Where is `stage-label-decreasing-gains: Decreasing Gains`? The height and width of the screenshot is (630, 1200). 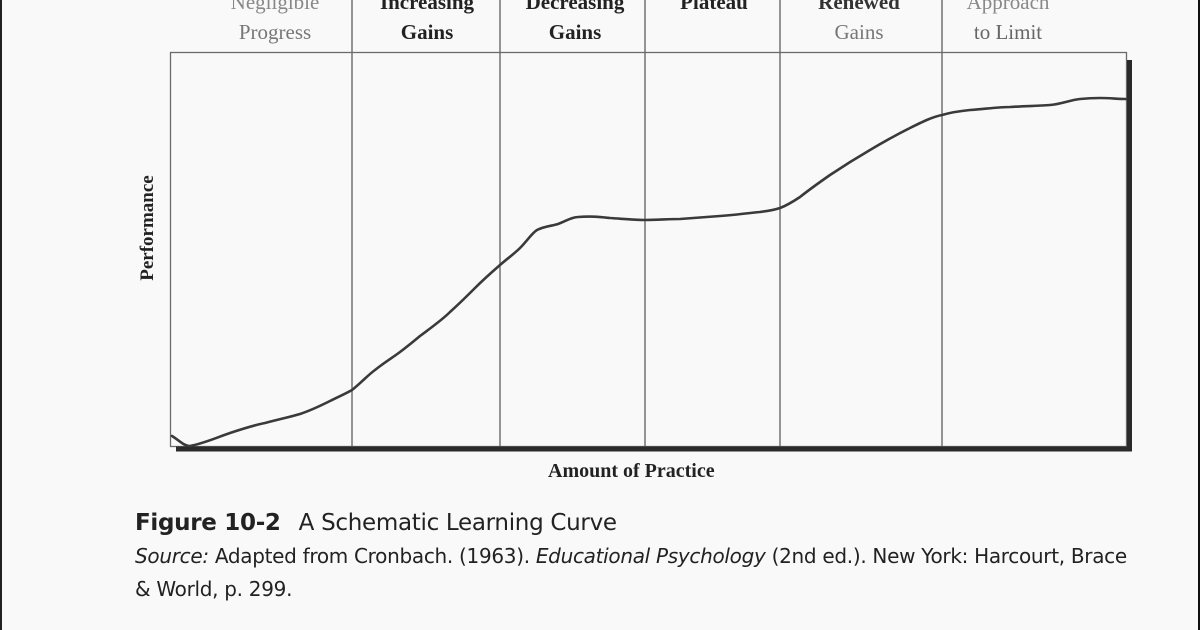 stage-label-decreasing-gains: Decreasing Gains is located at coordinates (575, 23).